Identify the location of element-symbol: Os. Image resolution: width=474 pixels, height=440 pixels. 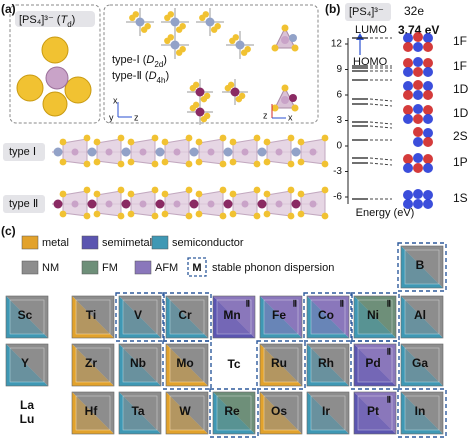
(279, 411).